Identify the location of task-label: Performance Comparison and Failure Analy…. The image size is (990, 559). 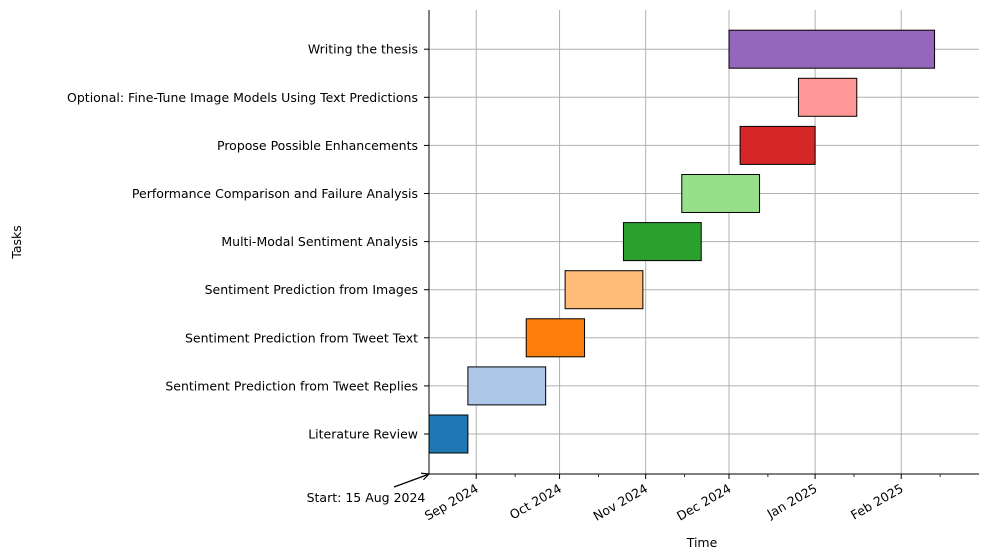
(275, 193).